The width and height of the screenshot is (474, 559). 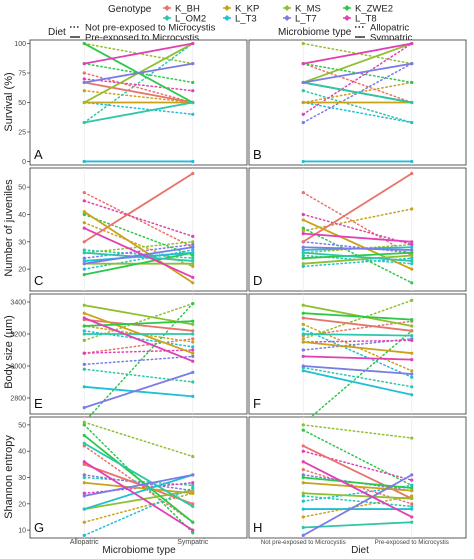 I want to click on panel-letter: D, so click(x=257, y=280).